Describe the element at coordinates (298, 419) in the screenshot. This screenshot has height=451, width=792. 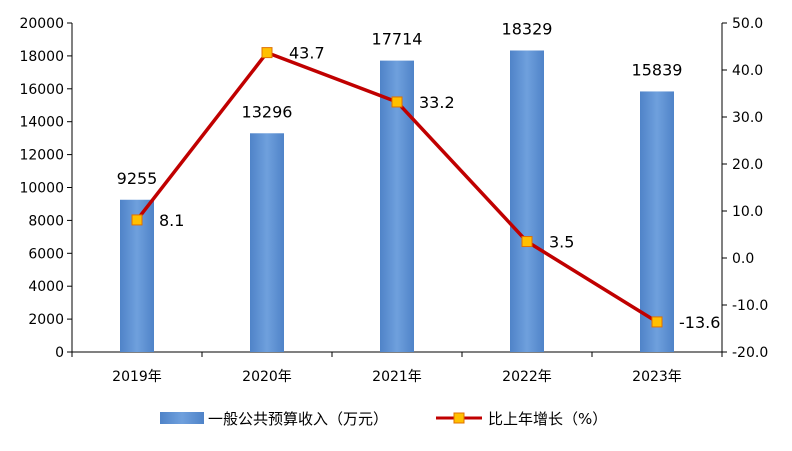
I see `legend-bar-label: 一般公共预算收入（万元）` at that location.